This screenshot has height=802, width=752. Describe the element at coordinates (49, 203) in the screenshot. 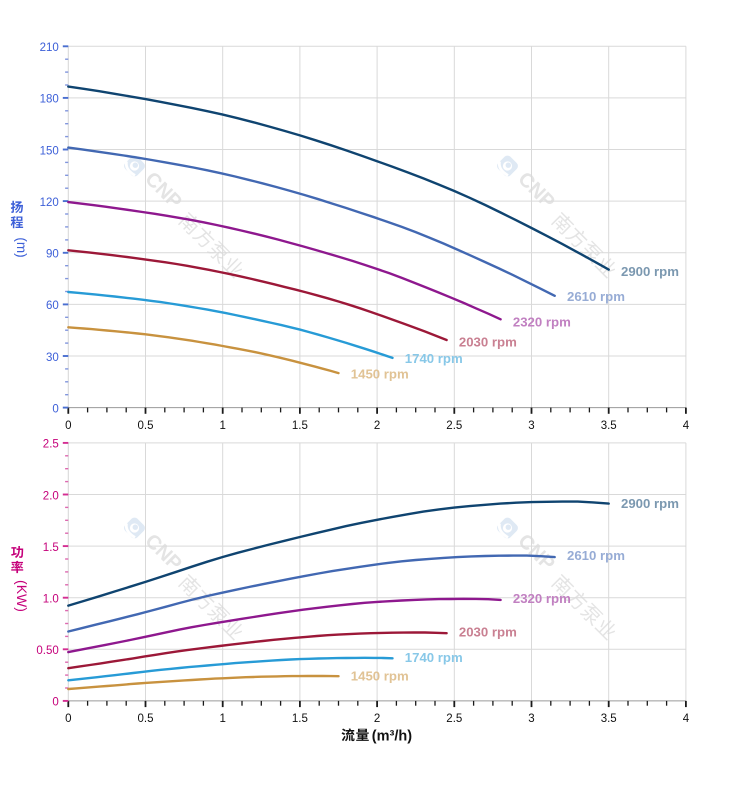

I see `svg-text: 120` at that location.